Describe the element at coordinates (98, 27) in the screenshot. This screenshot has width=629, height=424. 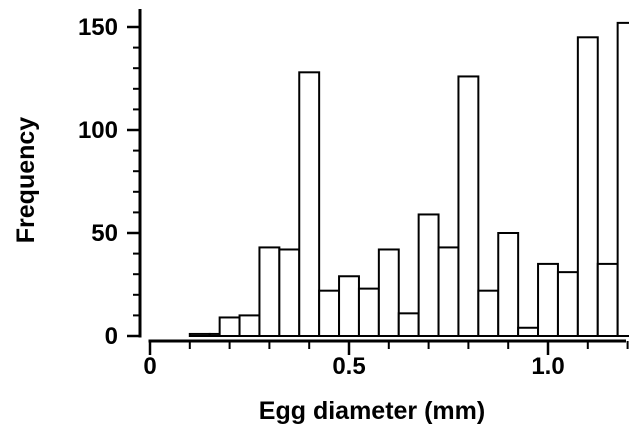
I see `y-tick-label: 150` at that location.